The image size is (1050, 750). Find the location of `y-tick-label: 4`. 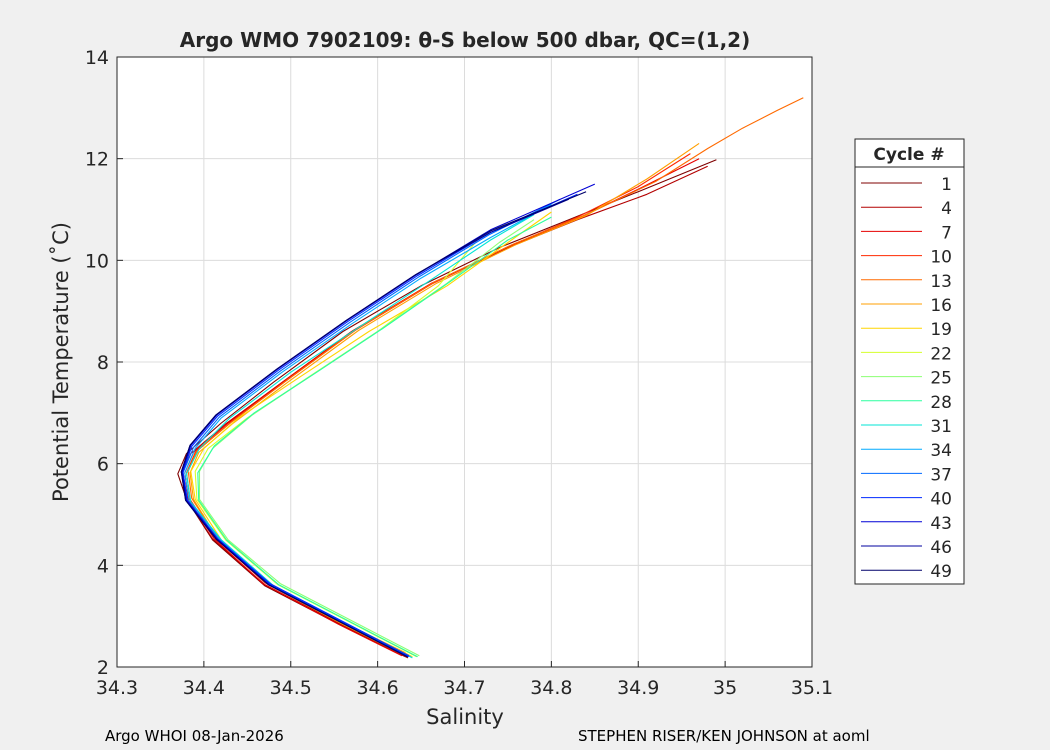

y-tick-label: 4 is located at coordinates (103, 566).